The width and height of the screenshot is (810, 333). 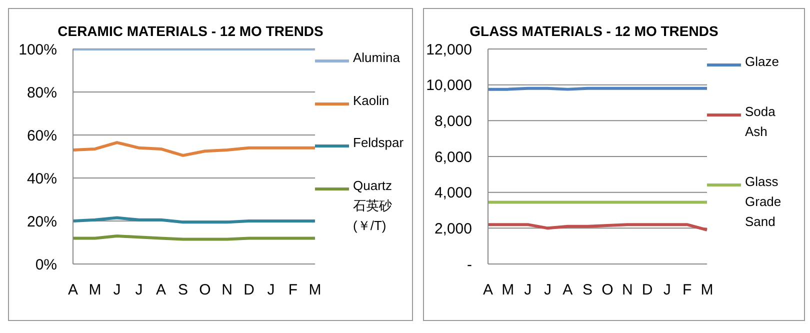 I want to click on legend-label: Glass Grade Sand, so click(x=763, y=202).